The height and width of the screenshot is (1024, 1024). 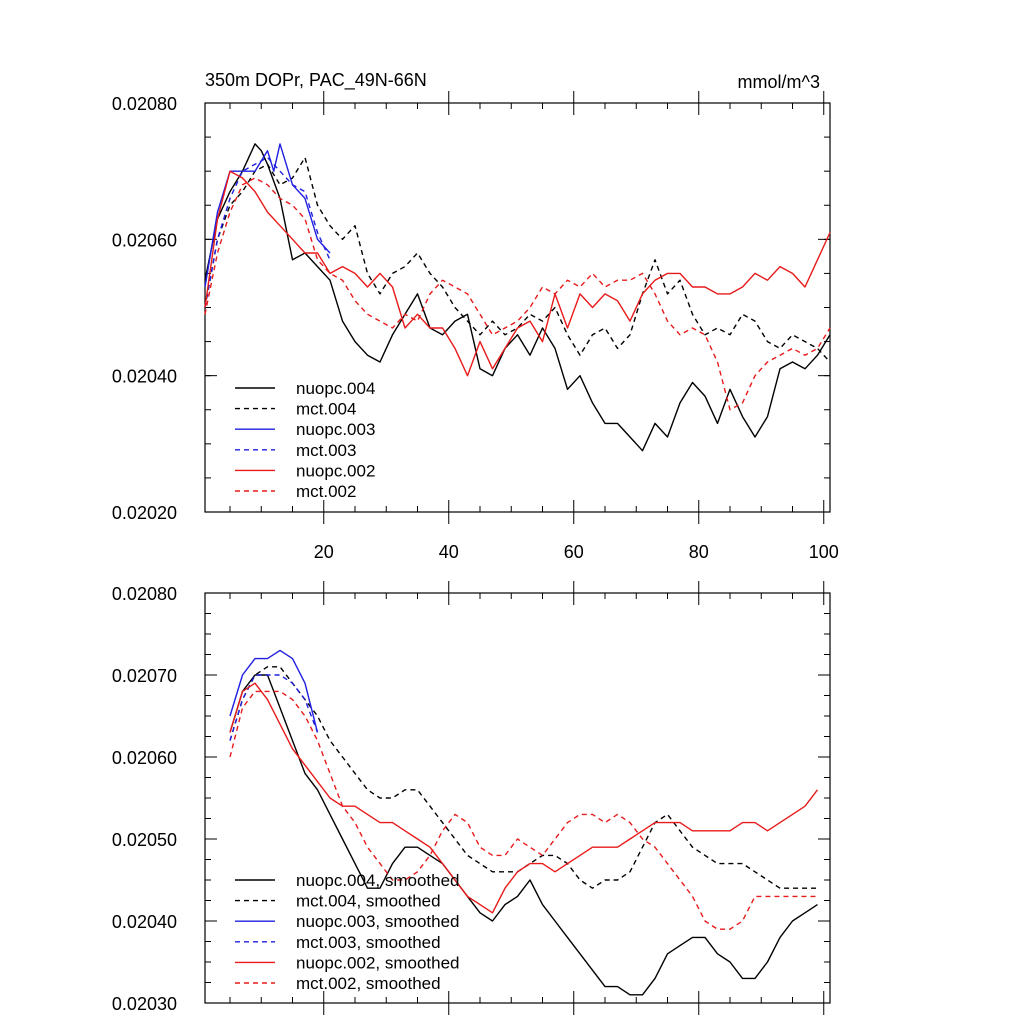 What do you see at coordinates (326, 491) in the screenshot?
I see `legend-label: mct.002` at bounding box center [326, 491].